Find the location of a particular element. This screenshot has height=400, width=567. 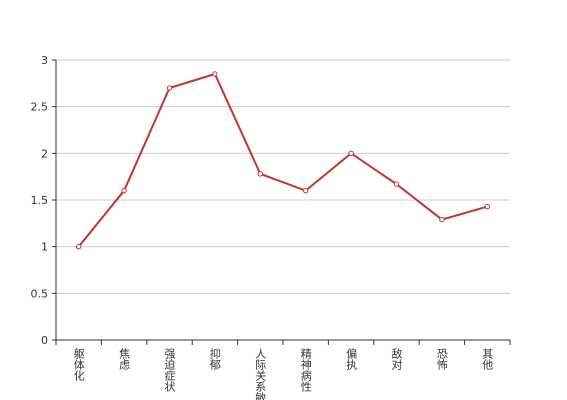

y-tick-label: 1 is located at coordinates (44, 247).